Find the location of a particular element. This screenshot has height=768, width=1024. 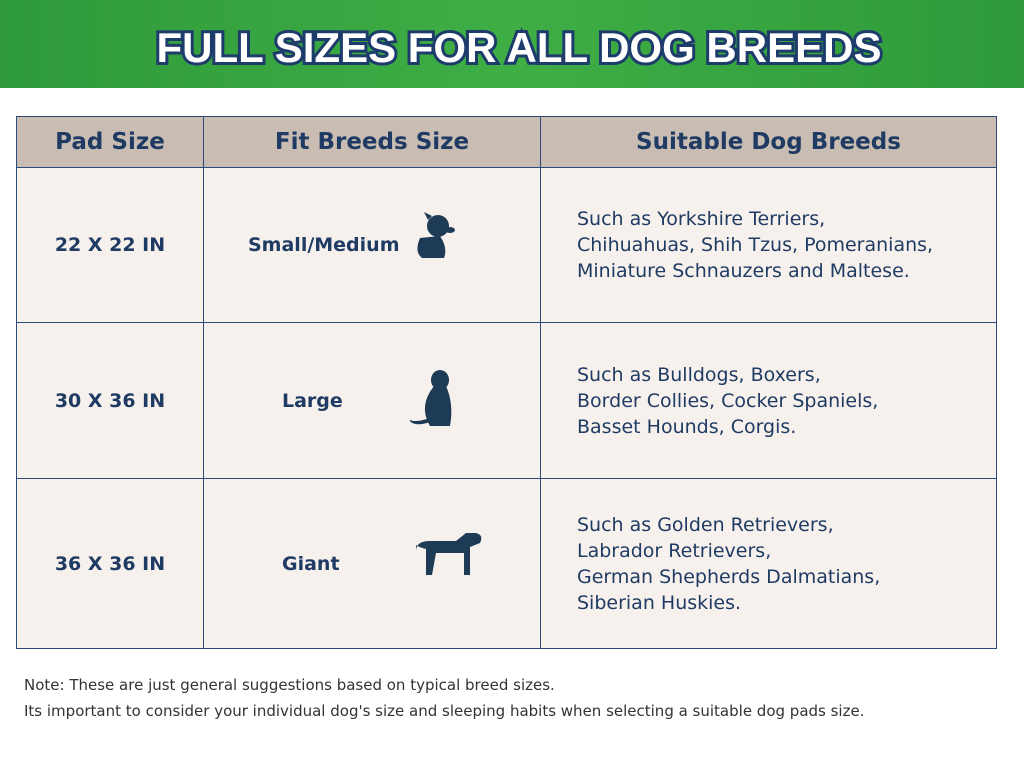

fit-size-cell: Large is located at coordinates (372, 400).